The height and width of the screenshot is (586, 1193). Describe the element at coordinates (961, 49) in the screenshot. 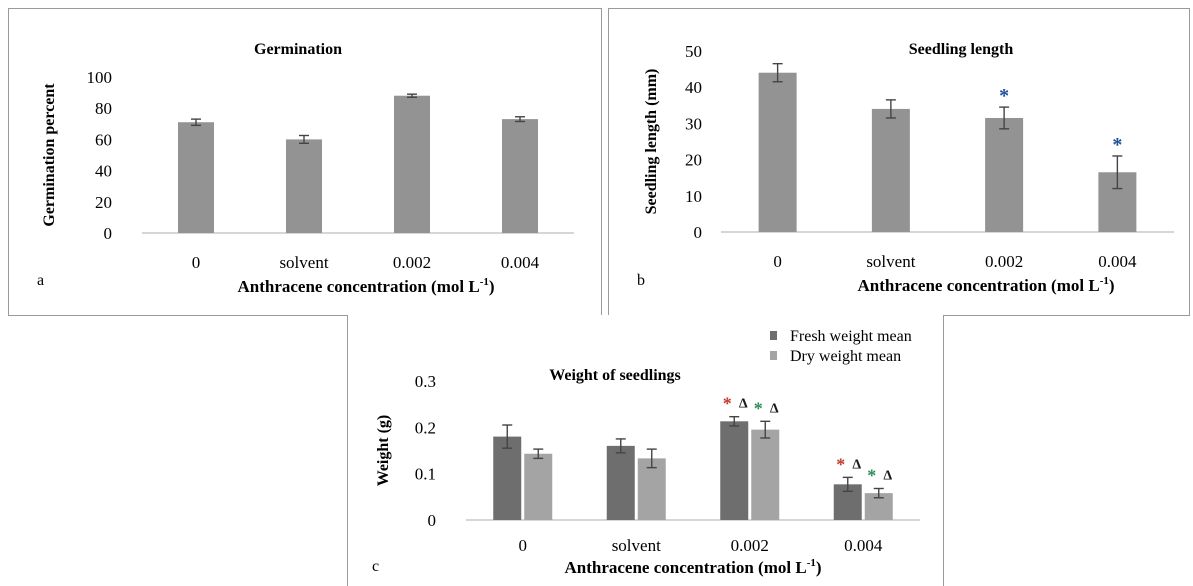

I see `chart-title: Seedling length` at that location.